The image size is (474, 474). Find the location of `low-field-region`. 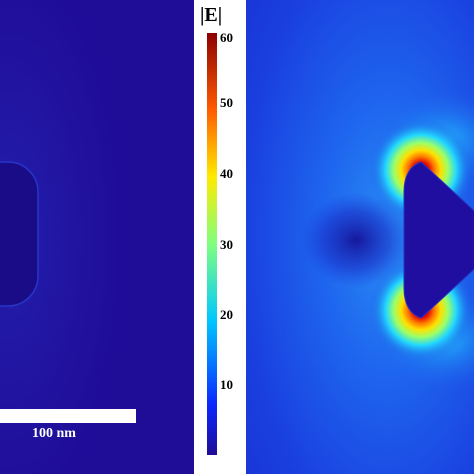

low-field-region is located at coordinates (356, 240).